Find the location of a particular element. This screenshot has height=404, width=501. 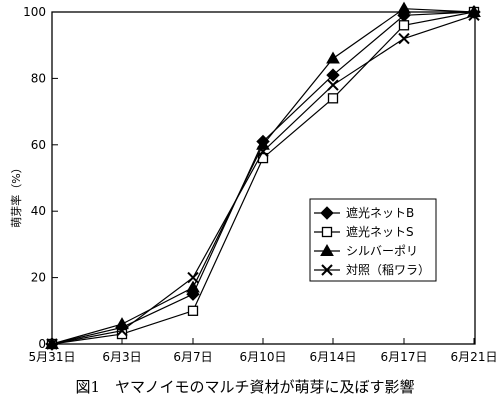

y-axis-label: 萌芽率（%） is located at coordinates (16, 194).